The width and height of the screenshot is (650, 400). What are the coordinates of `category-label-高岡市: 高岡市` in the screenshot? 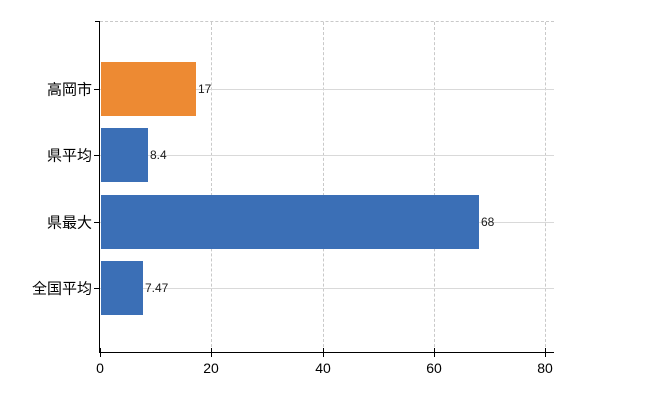 It's located at (69, 90).